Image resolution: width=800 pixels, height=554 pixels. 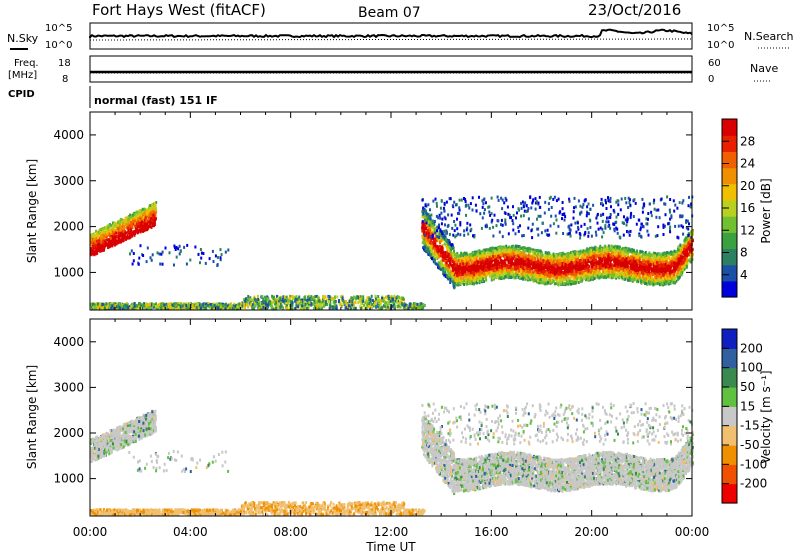 I want to click on nave-label: Nave, so click(x=764, y=68).